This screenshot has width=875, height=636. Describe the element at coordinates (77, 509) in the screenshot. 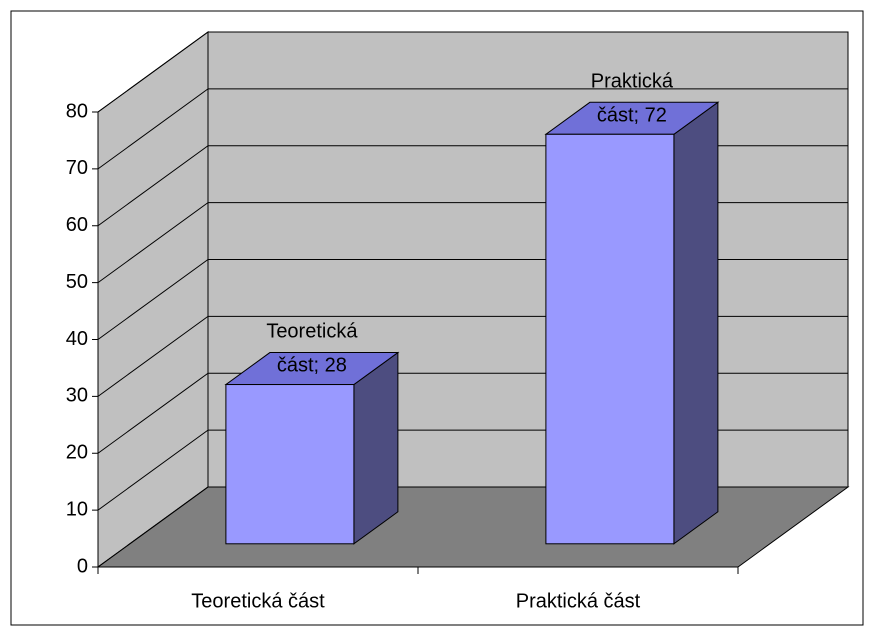

I see `y-tick-label: 10` at that location.